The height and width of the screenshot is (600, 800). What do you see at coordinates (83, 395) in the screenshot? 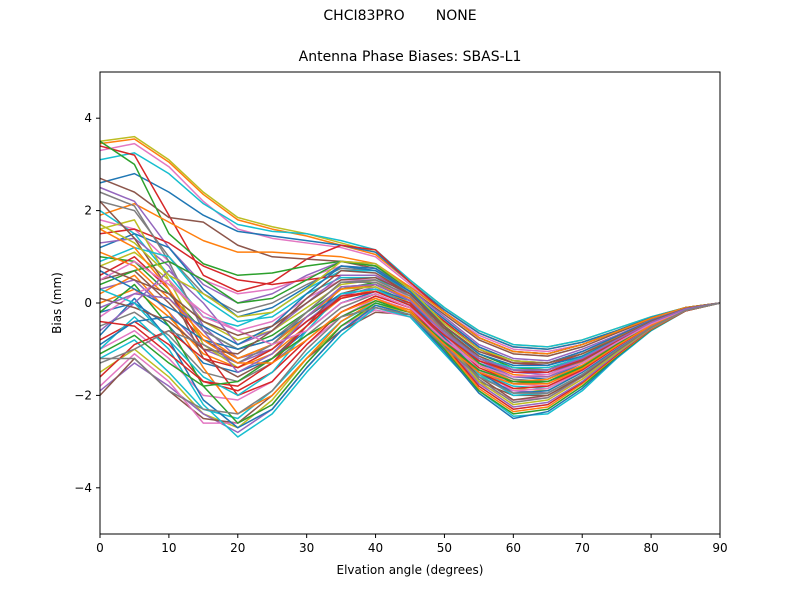
I see `y-tick-label: −2` at bounding box center [83, 395].